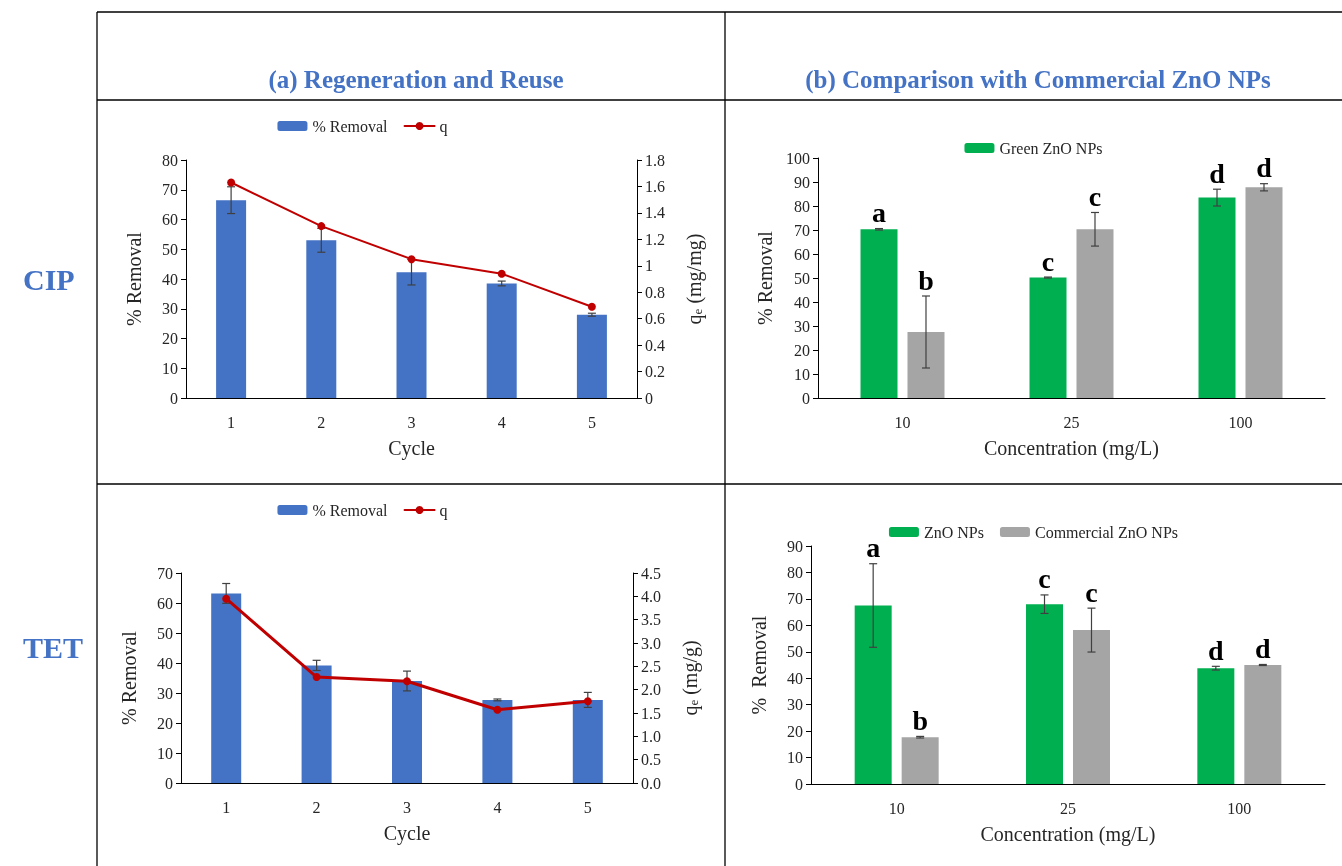 The height and width of the screenshot is (866, 1342). What do you see at coordinates (655, 160) in the screenshot?
I see `y2-tick-label: 1.8` at bounding box center [655, 160].